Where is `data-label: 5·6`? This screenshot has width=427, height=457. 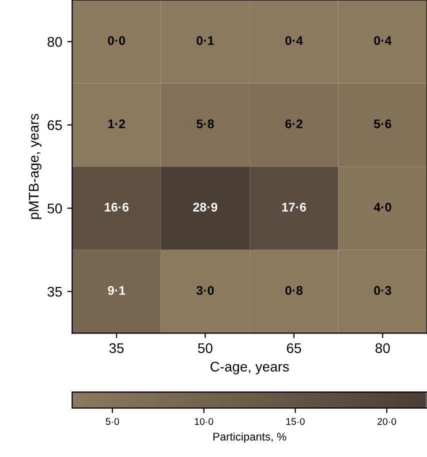 data-label: 5·6 is located at coordinates (383, 123).